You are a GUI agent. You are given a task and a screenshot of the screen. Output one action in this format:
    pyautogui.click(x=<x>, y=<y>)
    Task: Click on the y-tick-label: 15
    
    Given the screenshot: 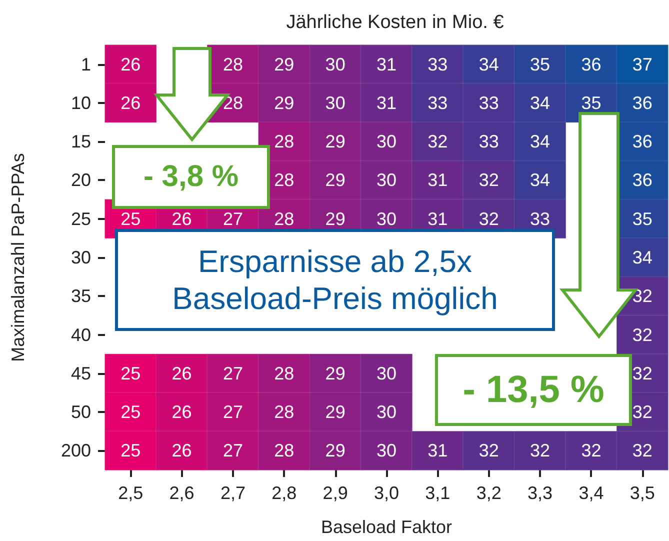 What is the action you would take?
    pyautogui.click(x=80, y=142)
    